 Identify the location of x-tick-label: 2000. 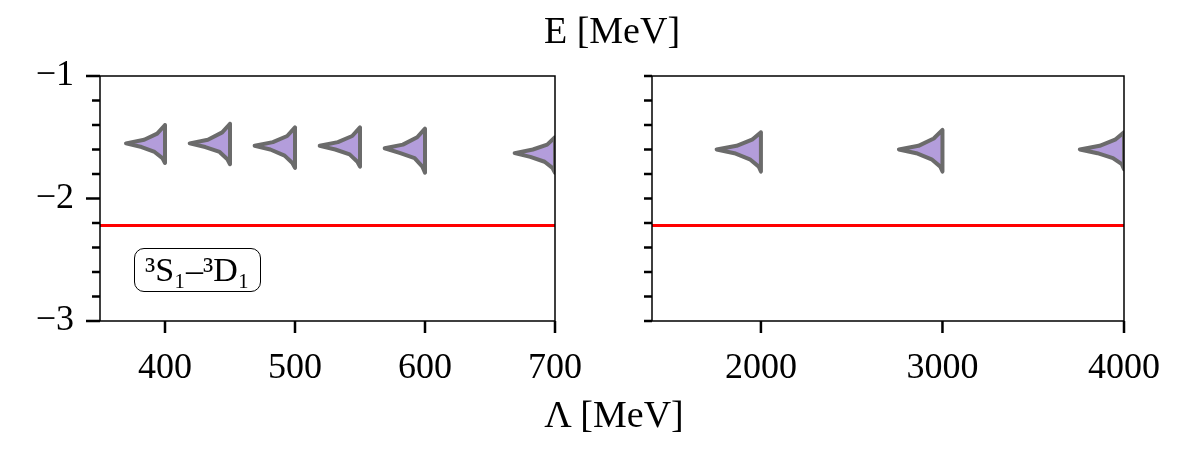
(760, 366).